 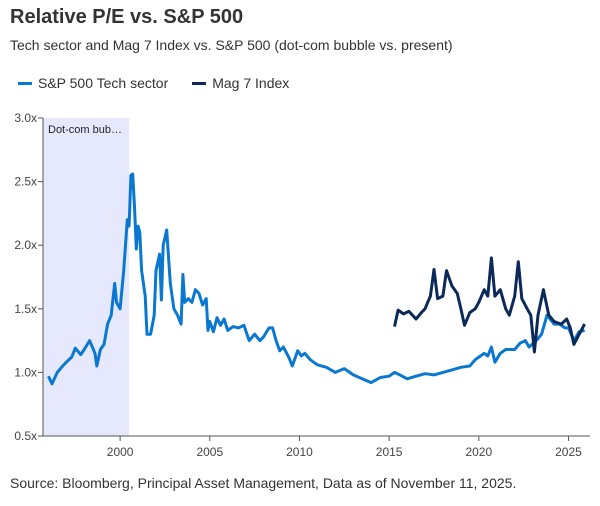 I want to click on y-tick-label: 0.5x, so click(x=25, y=436).